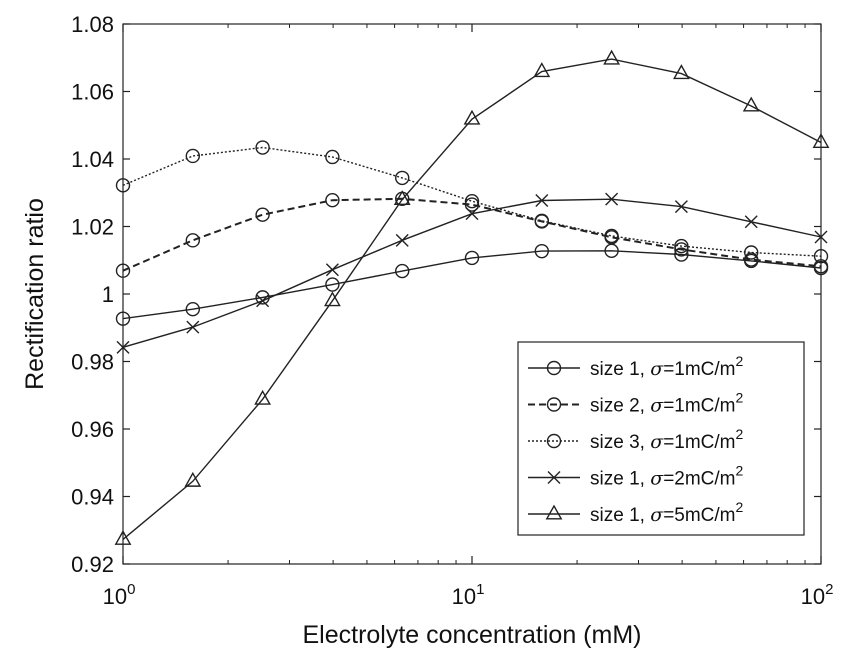 The width and height of the screenshot is (853, 659). Describe the element at coordinates (667, 512) in the screenshot. I see `legend-label: size 1, σ=5mC/m2` at that location.